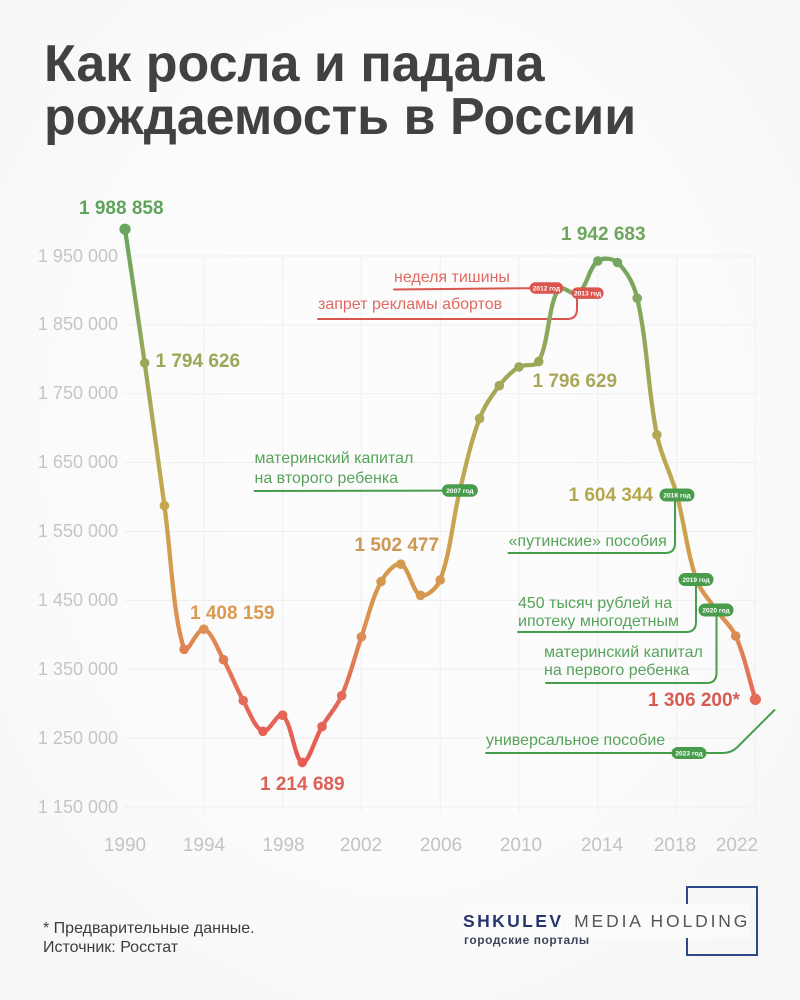 The width and height of the screenshot is (800, 1000). What do you see at coordinates (689, 753) in the screenshot?
I see `svg-text: 2023 год` at bounding box center [689, 753].